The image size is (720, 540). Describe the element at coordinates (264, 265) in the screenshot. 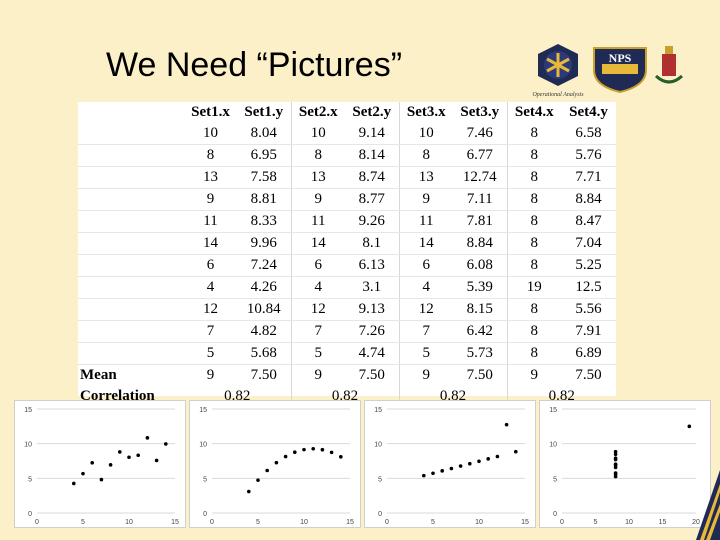

I see `table-cell: 7.24` at that location.